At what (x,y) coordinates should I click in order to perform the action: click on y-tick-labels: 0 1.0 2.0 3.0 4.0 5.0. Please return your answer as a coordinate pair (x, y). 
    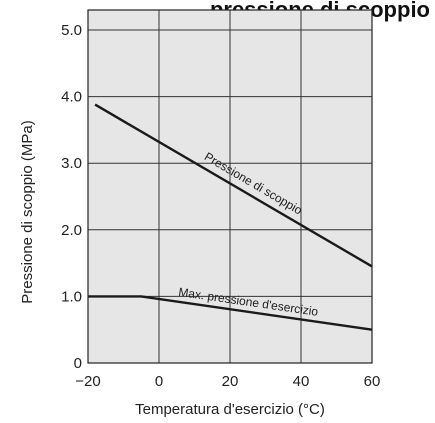
    Looking at the image, I should click on (71, 197).